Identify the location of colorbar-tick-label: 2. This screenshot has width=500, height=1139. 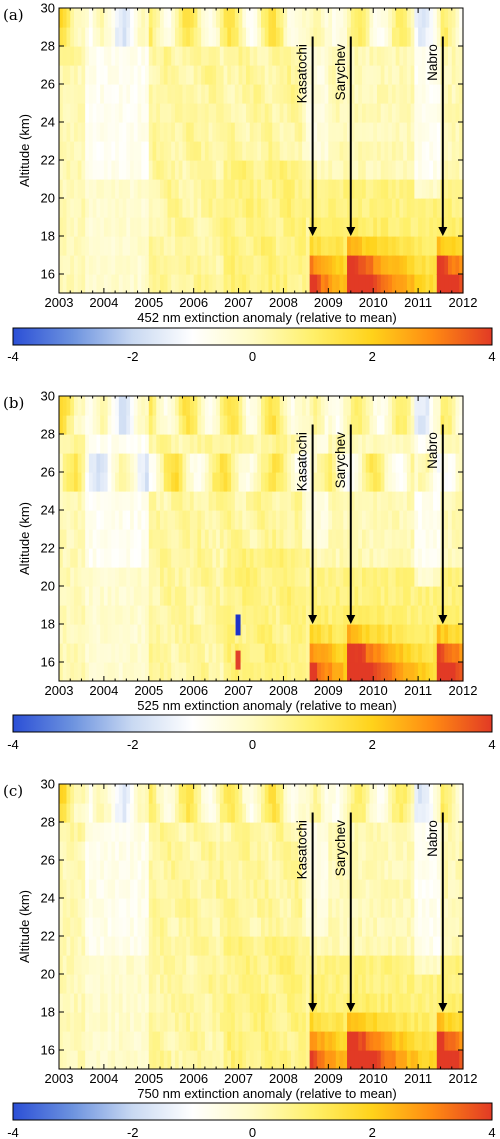
(372, 356).